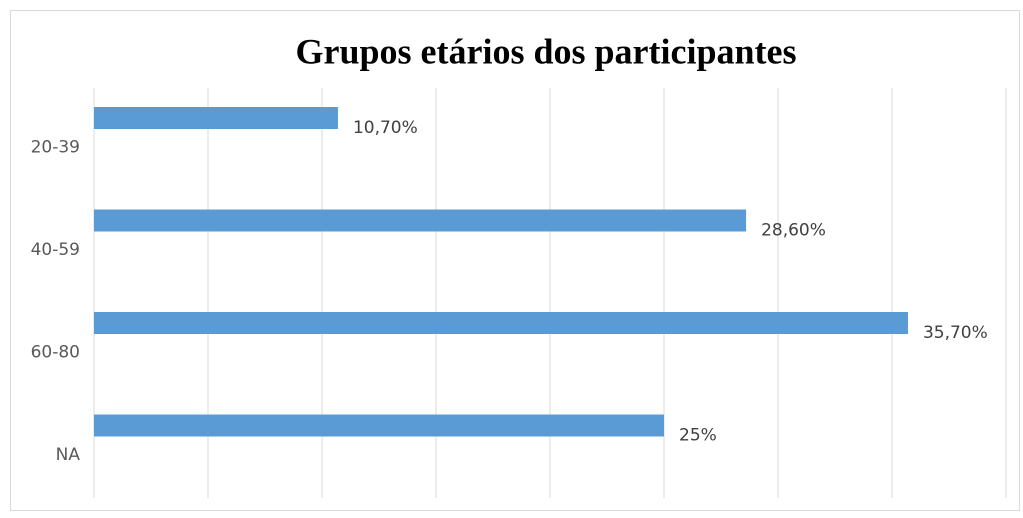 This screenshot has width=1023, height=518. What do you see at coordinates (68, 455) in the screenshot?
I see `y-tick-label: NA` at bounding box center [68, 455].